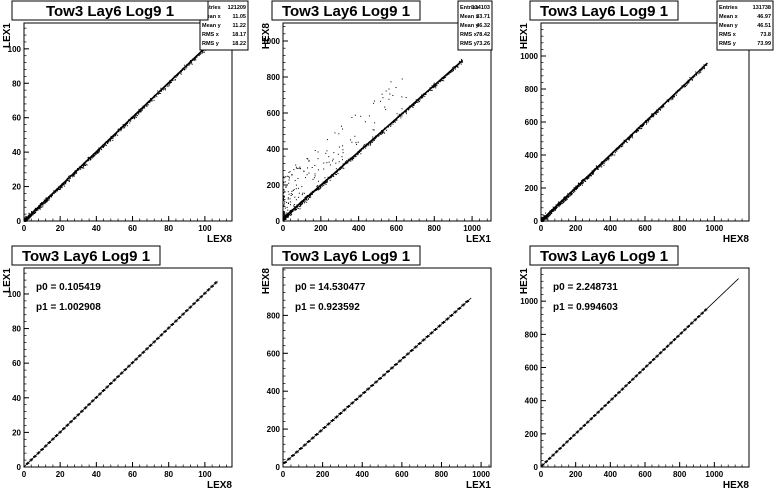  I want to click on y-tick-label: 1000, so click(271, 41).